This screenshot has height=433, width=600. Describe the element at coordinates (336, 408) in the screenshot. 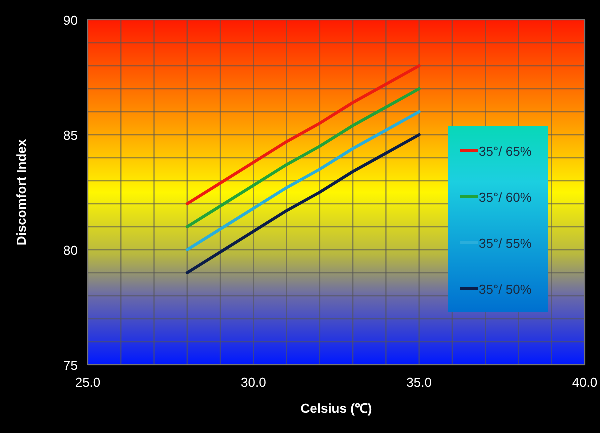

I see `x-axis-title: Celsius (℃)` at that location.